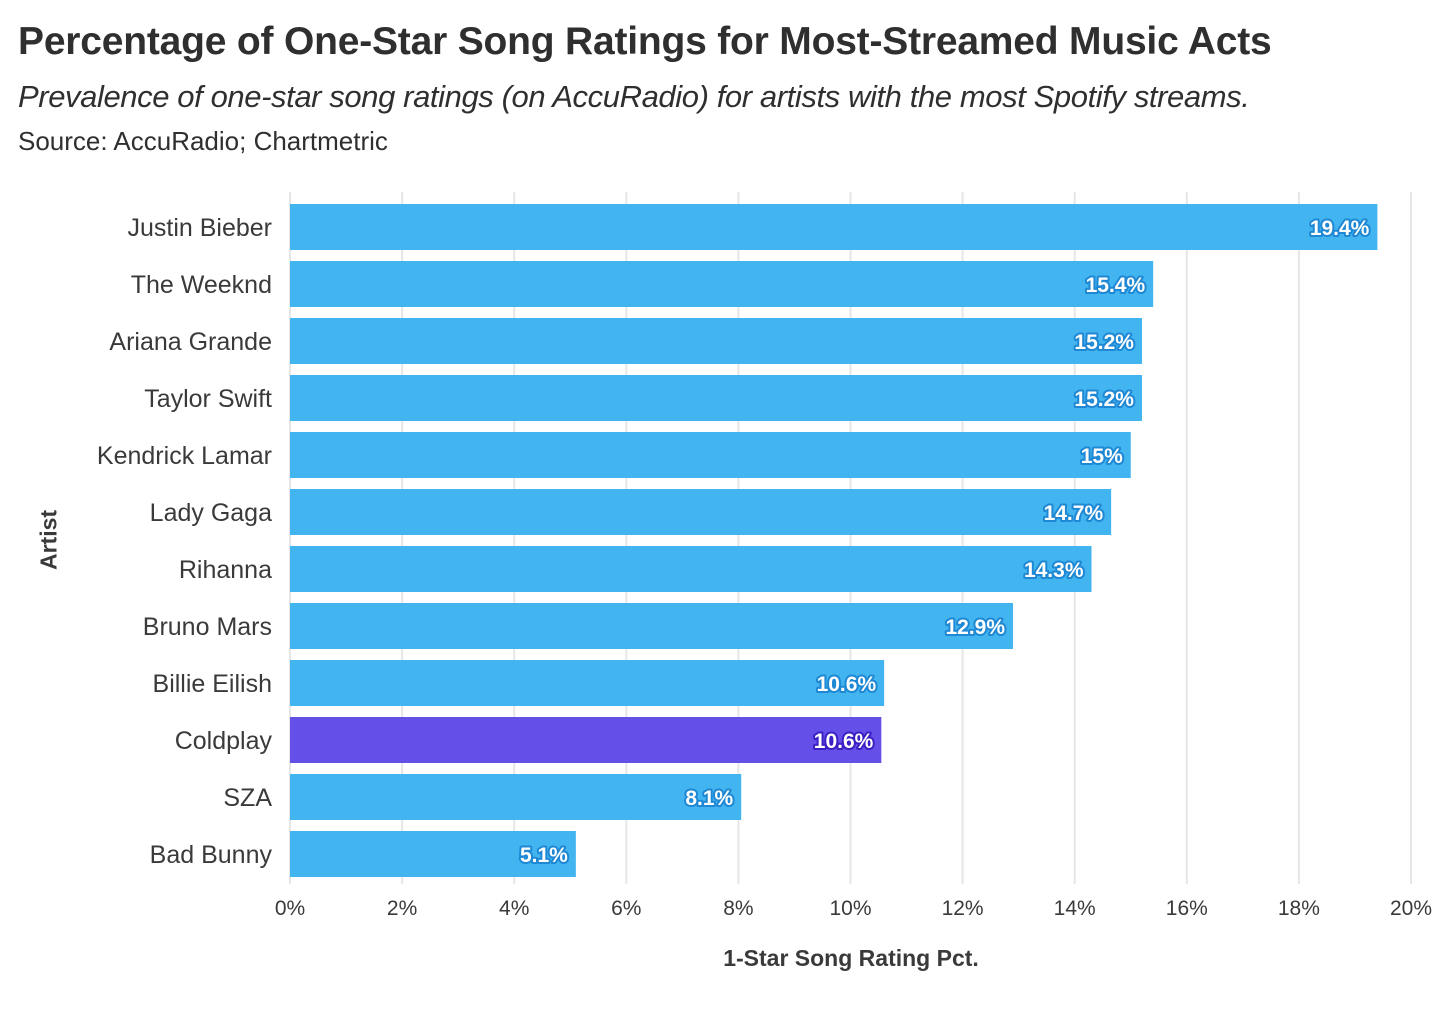 The image size is (1456, 1010). I want to click on x-tick-label: 4%, so click(514, 908).